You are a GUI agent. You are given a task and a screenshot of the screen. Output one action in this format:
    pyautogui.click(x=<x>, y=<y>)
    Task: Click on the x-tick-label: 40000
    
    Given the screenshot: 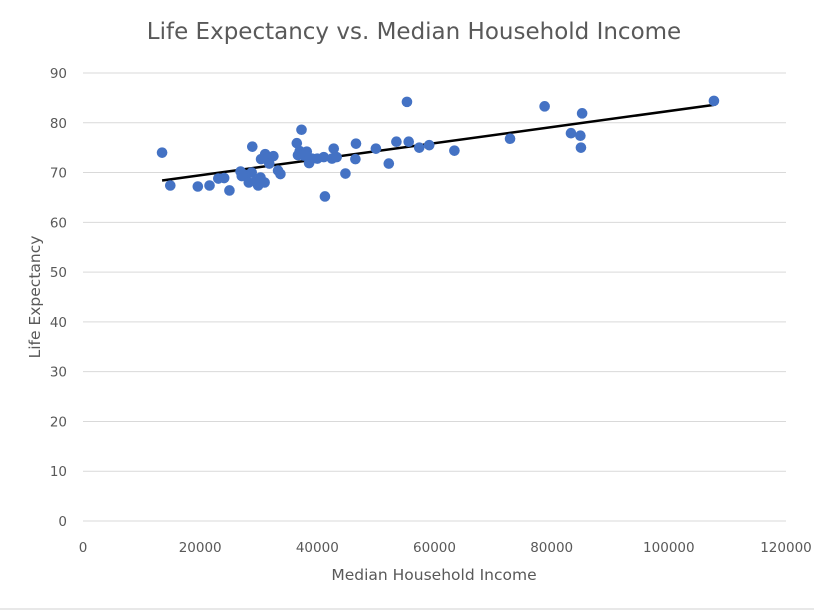 What is the action you would take?
    pyautogui.click(x=317, y=548)
    